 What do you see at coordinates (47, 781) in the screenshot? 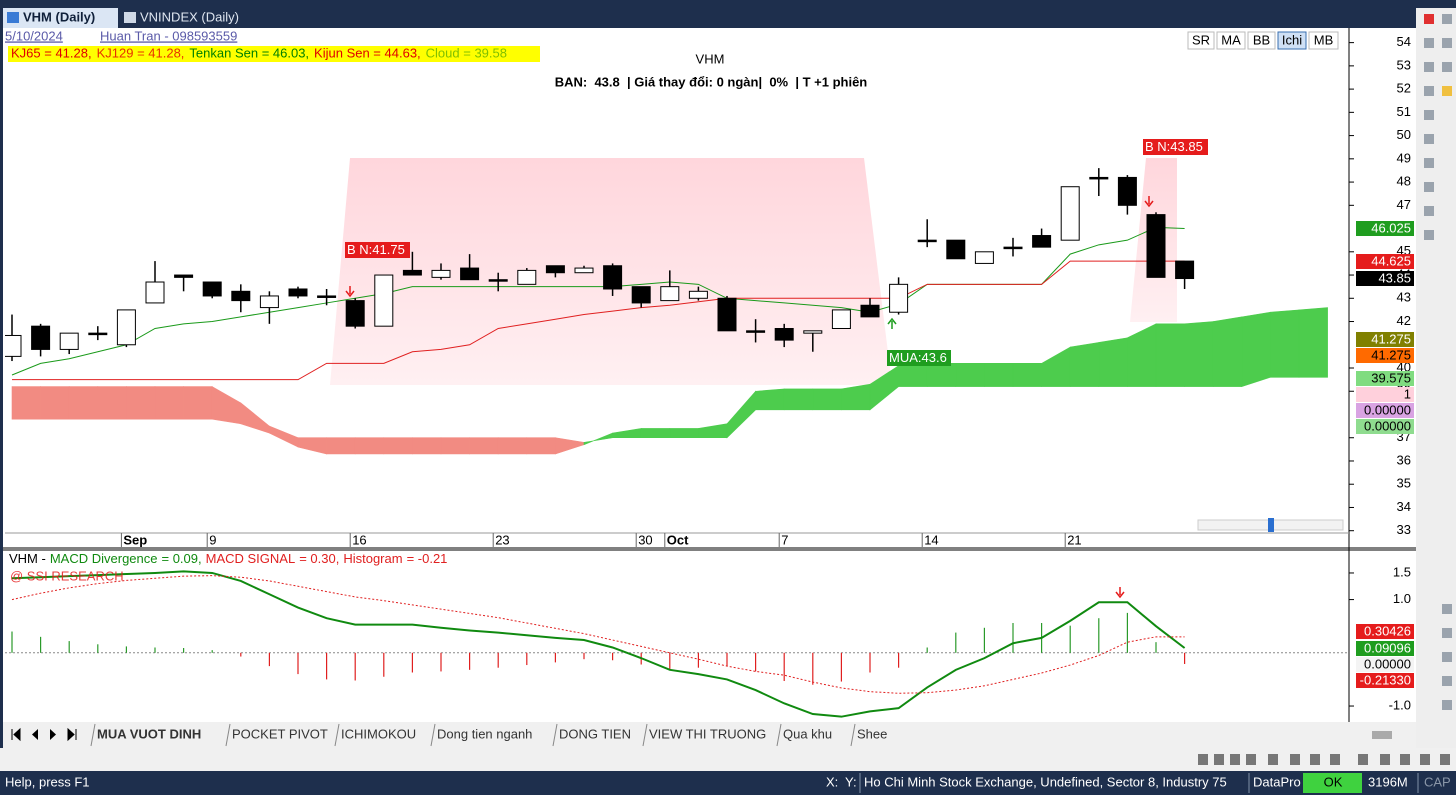
I see `status-help: Help, press F1` at bounding box center [47, 781].